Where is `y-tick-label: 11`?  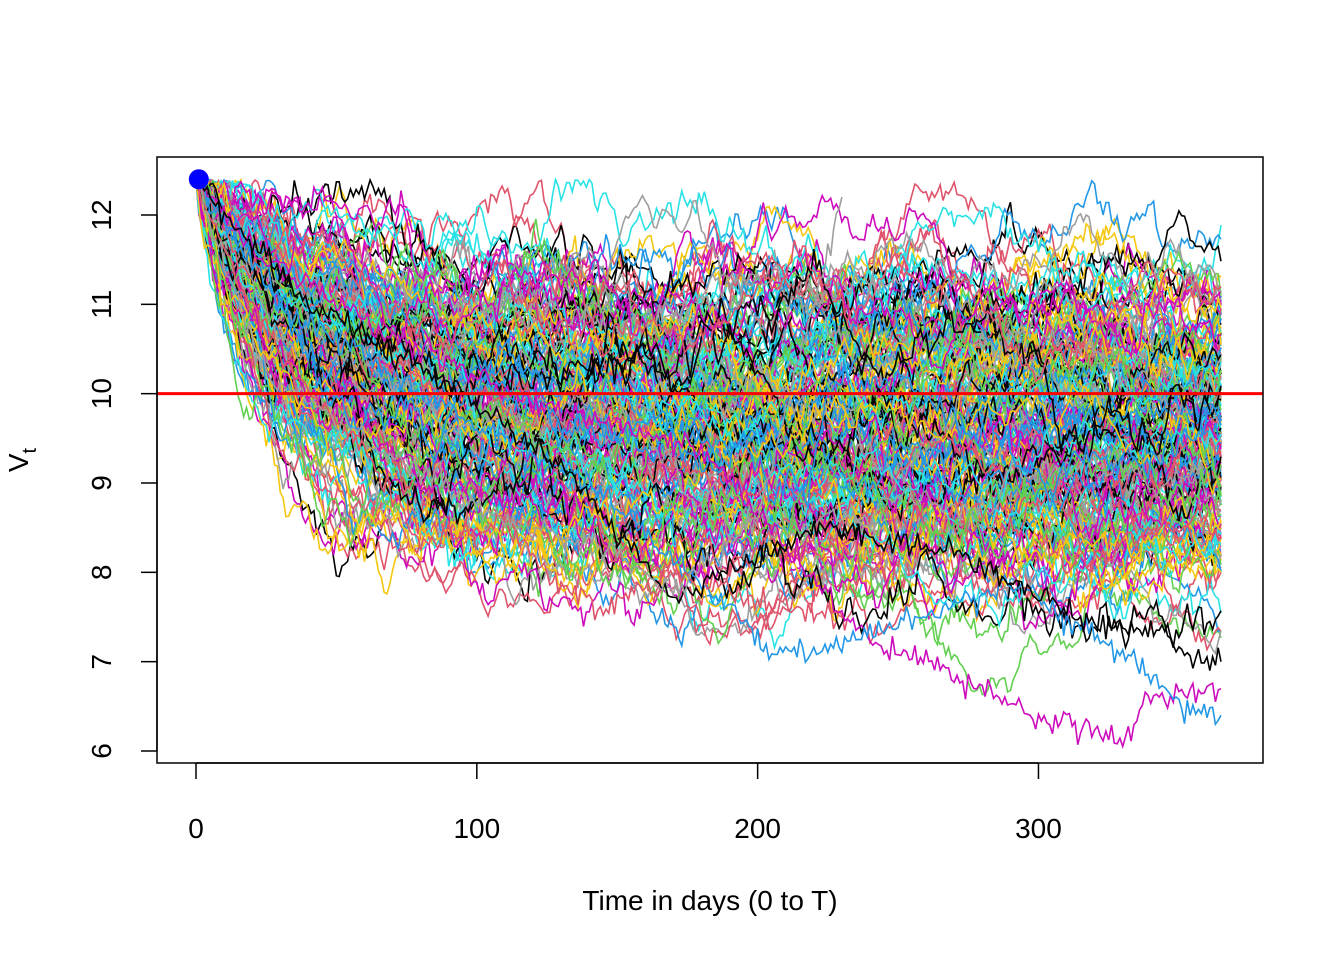 y-tick-label: 11 is located at coordinates (101, 304).